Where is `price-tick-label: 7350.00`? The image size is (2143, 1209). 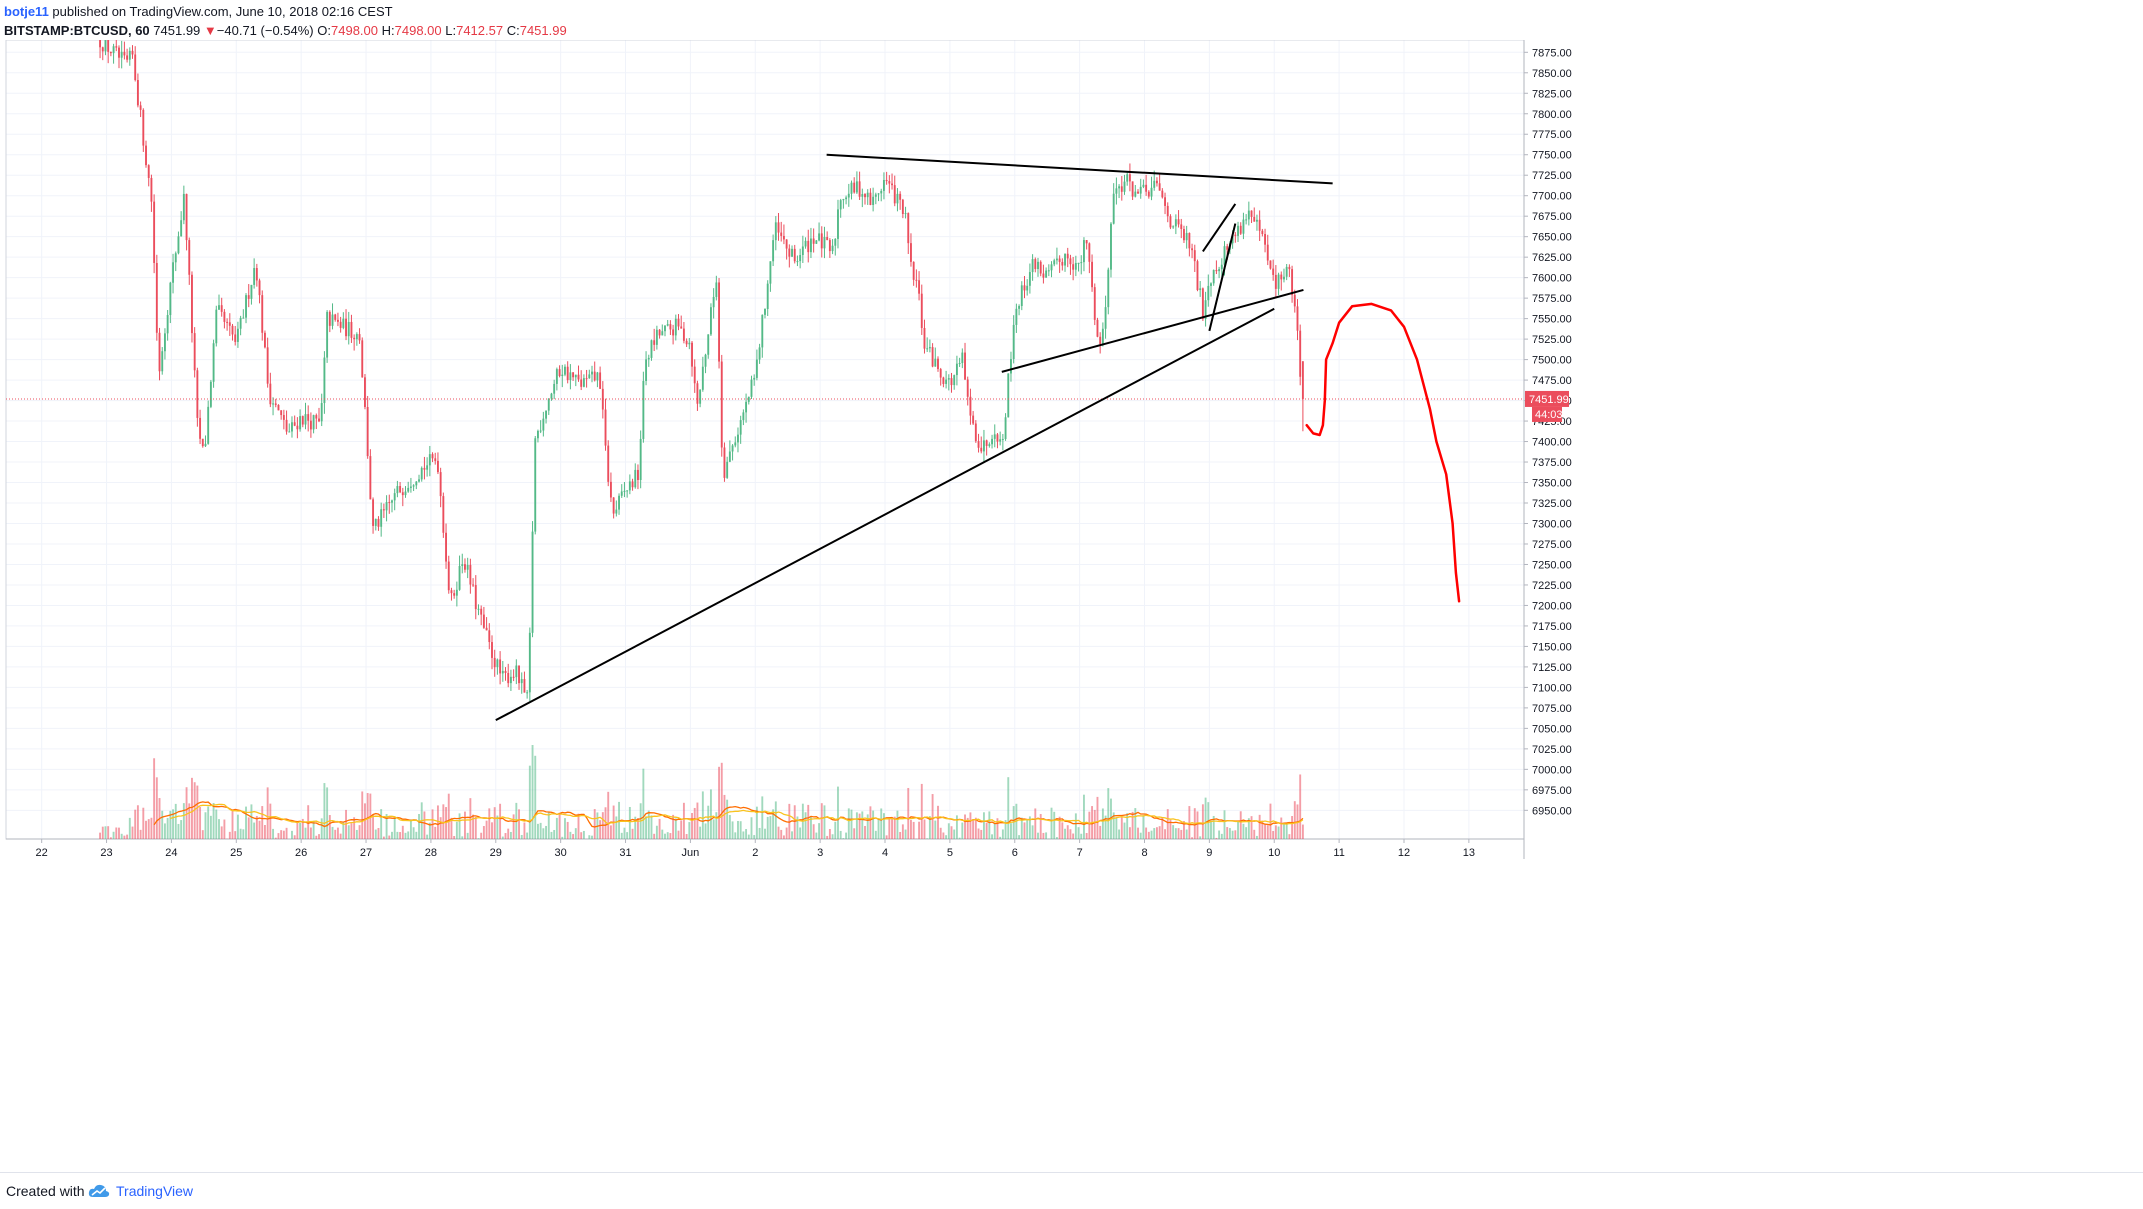
price-tick-label: 7350.00 is located at coordinates (1552, 484).